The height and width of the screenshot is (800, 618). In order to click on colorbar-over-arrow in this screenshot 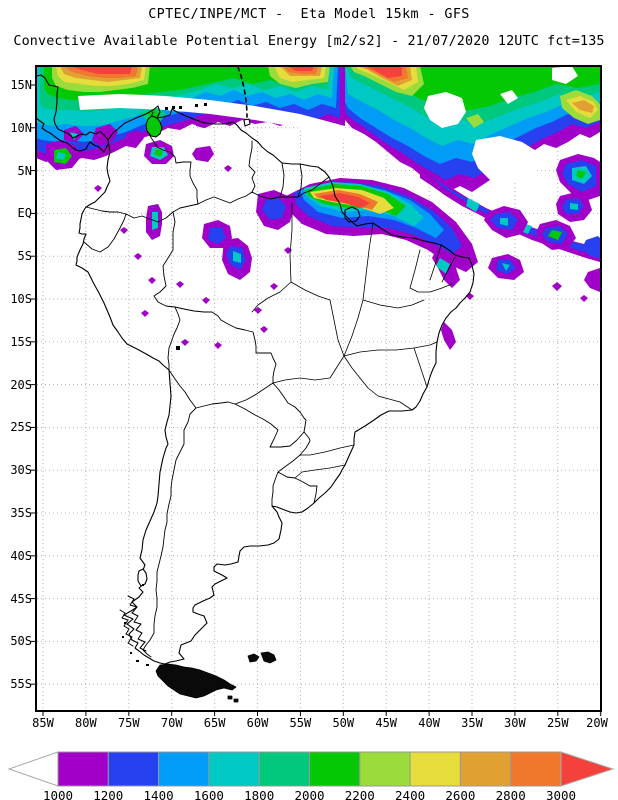, I will do `click(587, 769)`.